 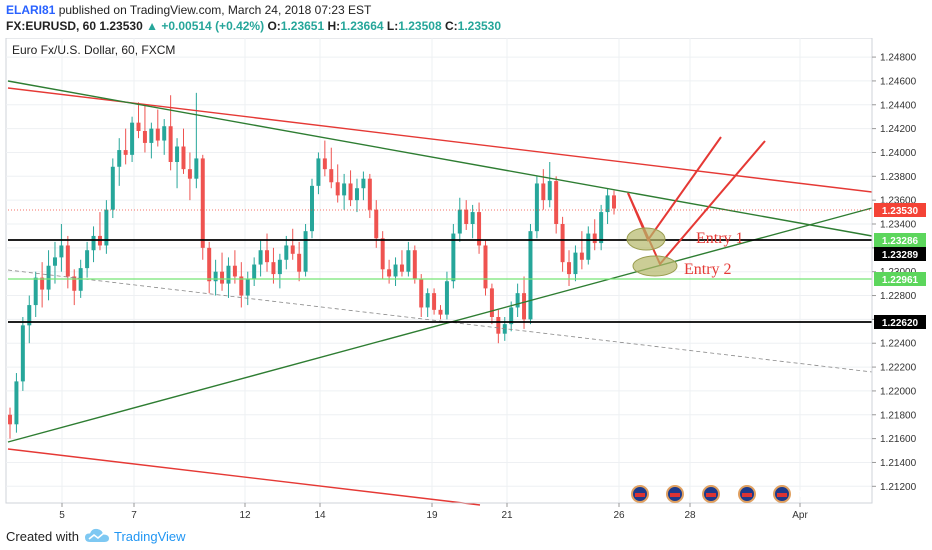 I want to click on entry-2-zone, so click(x=655, y=266).